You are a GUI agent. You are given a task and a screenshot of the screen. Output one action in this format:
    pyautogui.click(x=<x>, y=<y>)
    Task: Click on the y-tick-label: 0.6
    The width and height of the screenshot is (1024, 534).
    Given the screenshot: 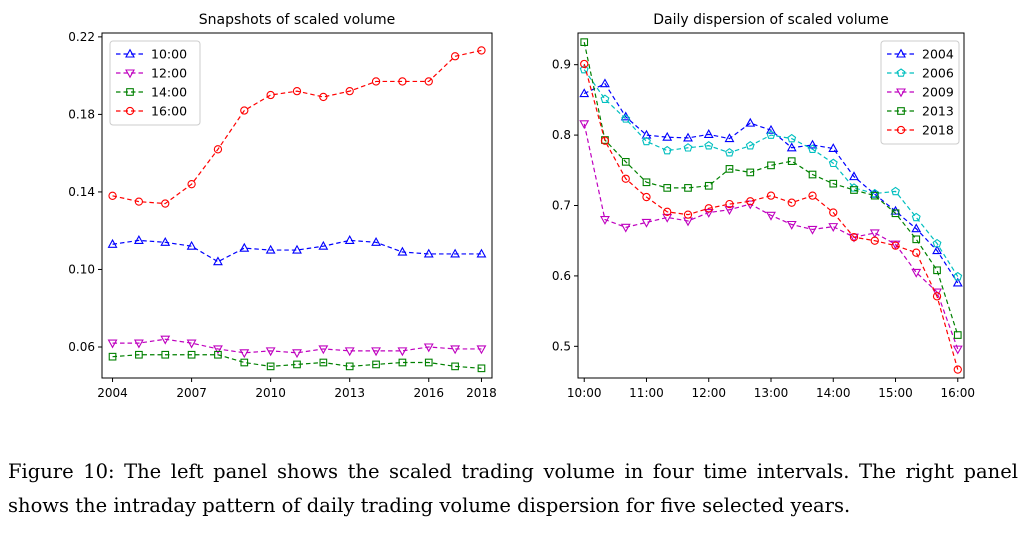 What is the action you would take?
    pyautogui.click(x=561, y=276)
    